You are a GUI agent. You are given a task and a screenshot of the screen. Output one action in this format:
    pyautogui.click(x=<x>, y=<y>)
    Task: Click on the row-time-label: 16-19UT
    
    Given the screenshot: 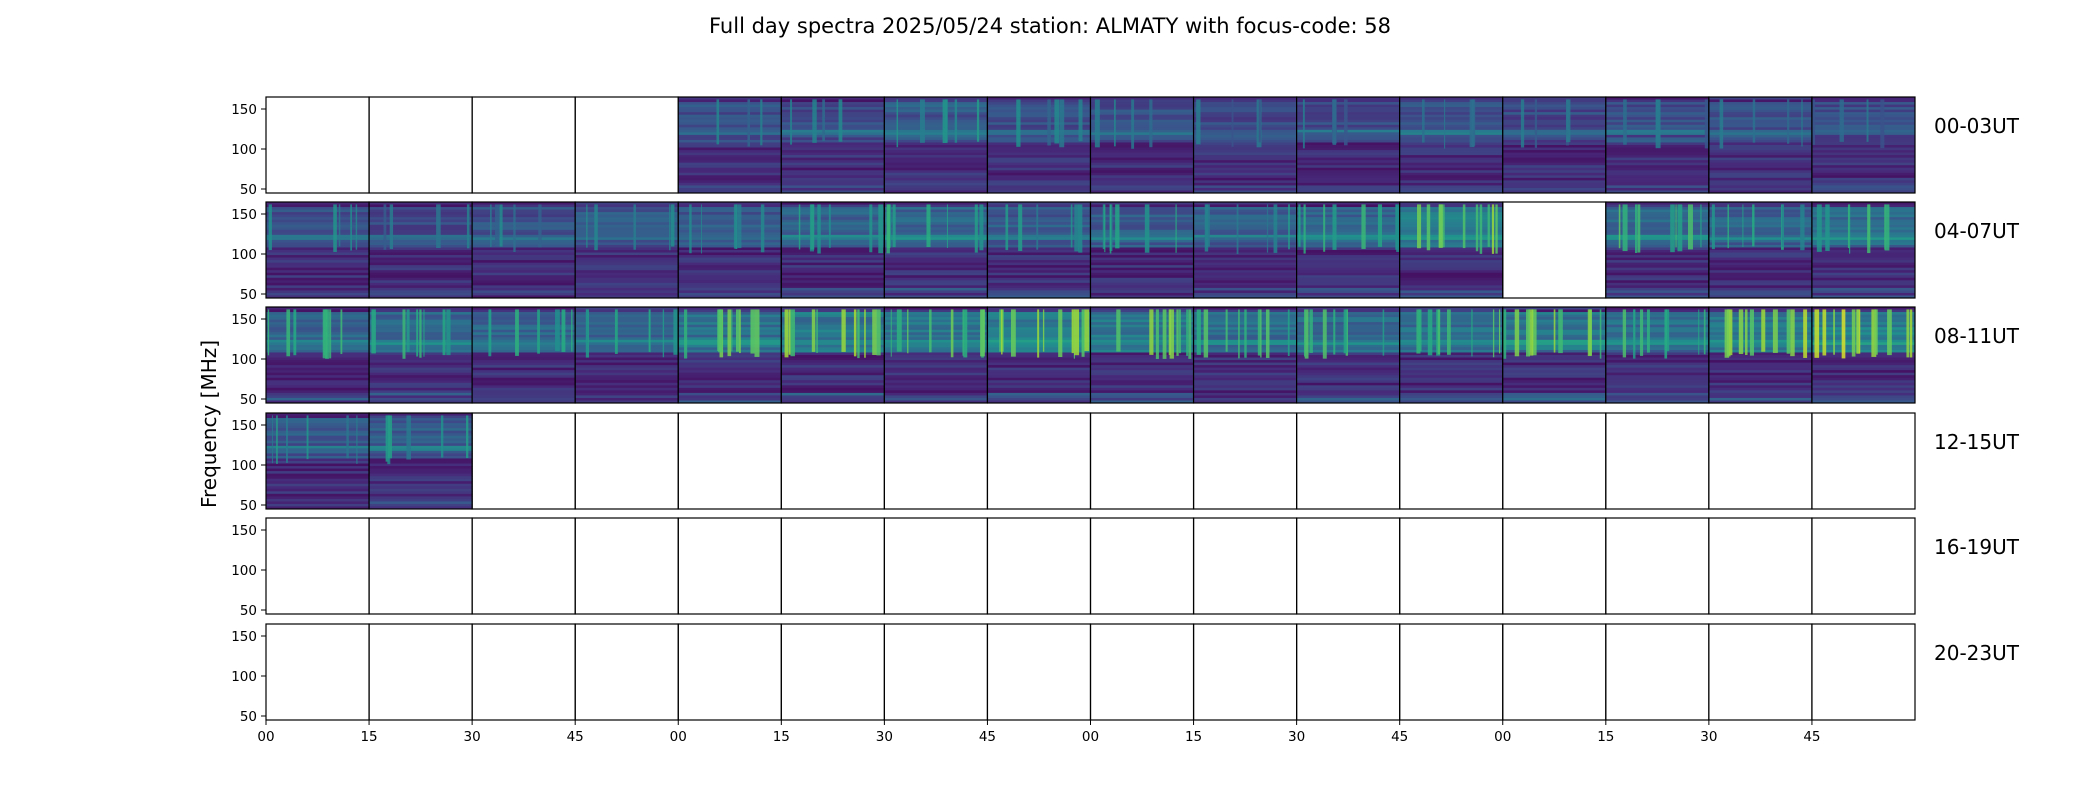 What is the action you would take?
    pyautogui.click(x=1977, y=547)
    